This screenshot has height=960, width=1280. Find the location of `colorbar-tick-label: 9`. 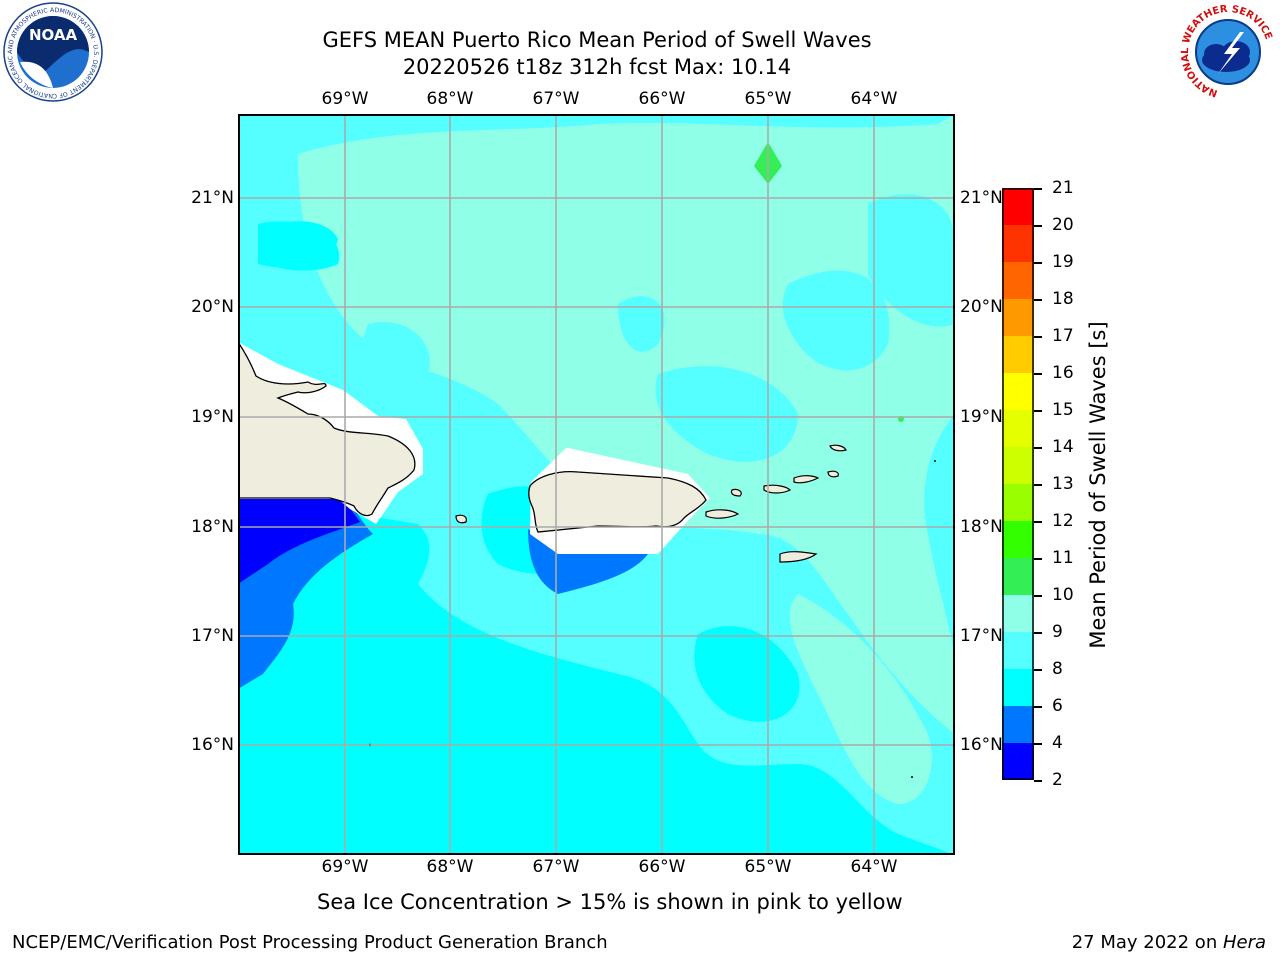

colorbar-tick-label: 9 is located at coordinates (1057, 632).